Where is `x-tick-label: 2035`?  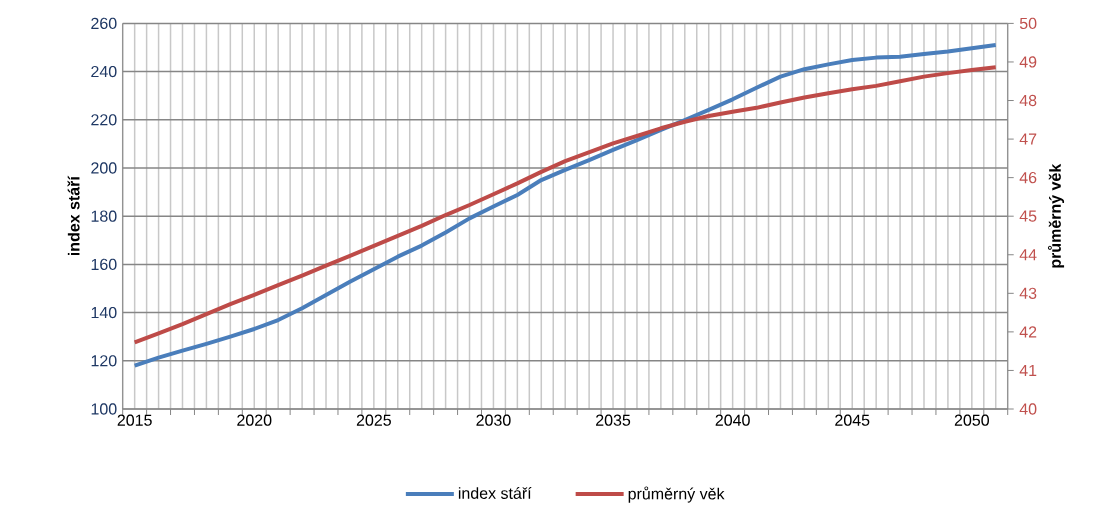
x-tick-label: 2035 is located at coordinates (613, 420).